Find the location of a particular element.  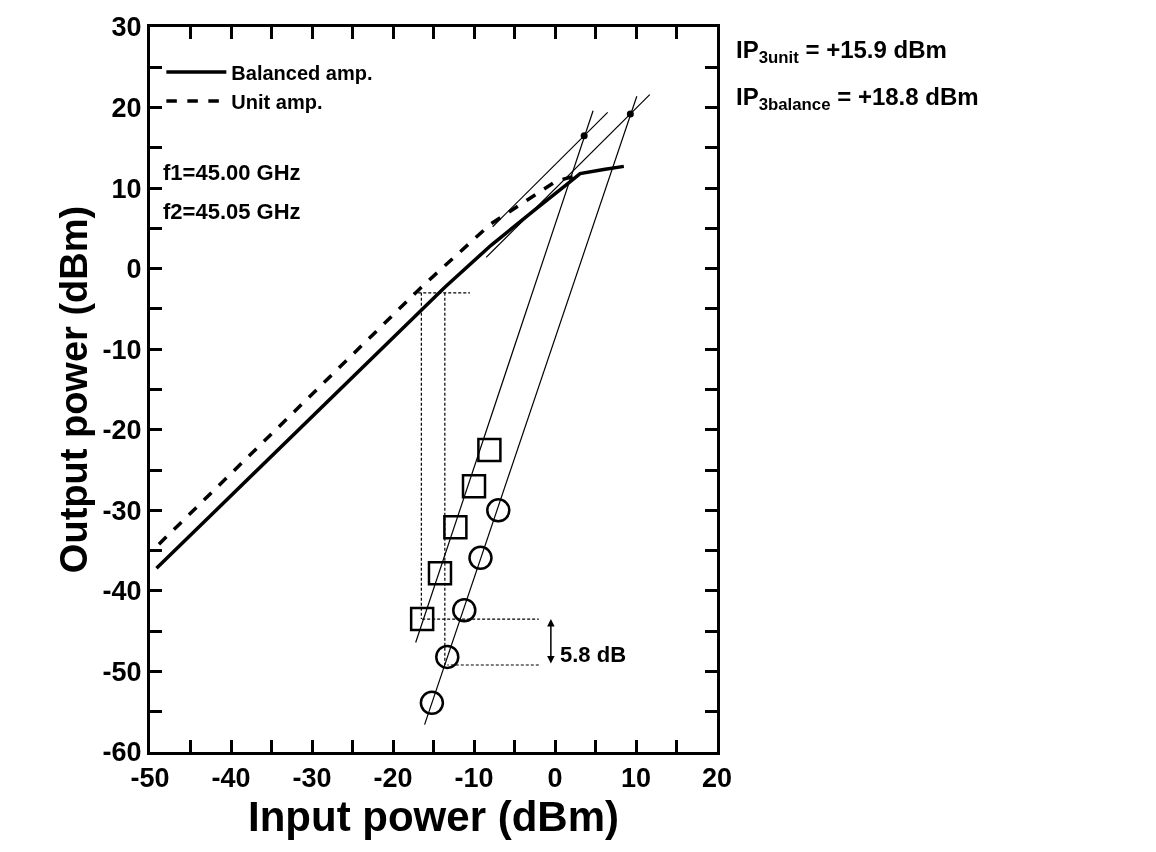

x-tick-label: -40 is located at coordinates (231, 778).